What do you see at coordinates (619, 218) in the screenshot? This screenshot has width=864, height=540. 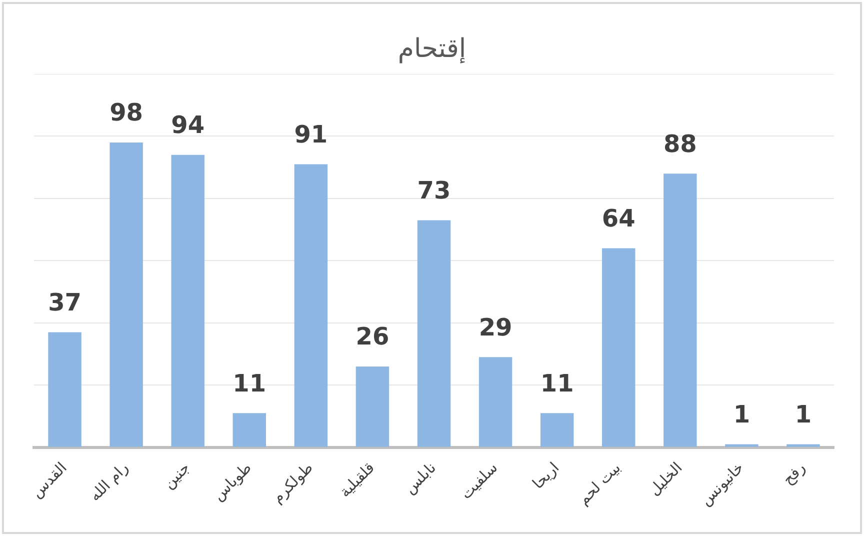 I see `data-label: 64` at bounding box center [619, 218].